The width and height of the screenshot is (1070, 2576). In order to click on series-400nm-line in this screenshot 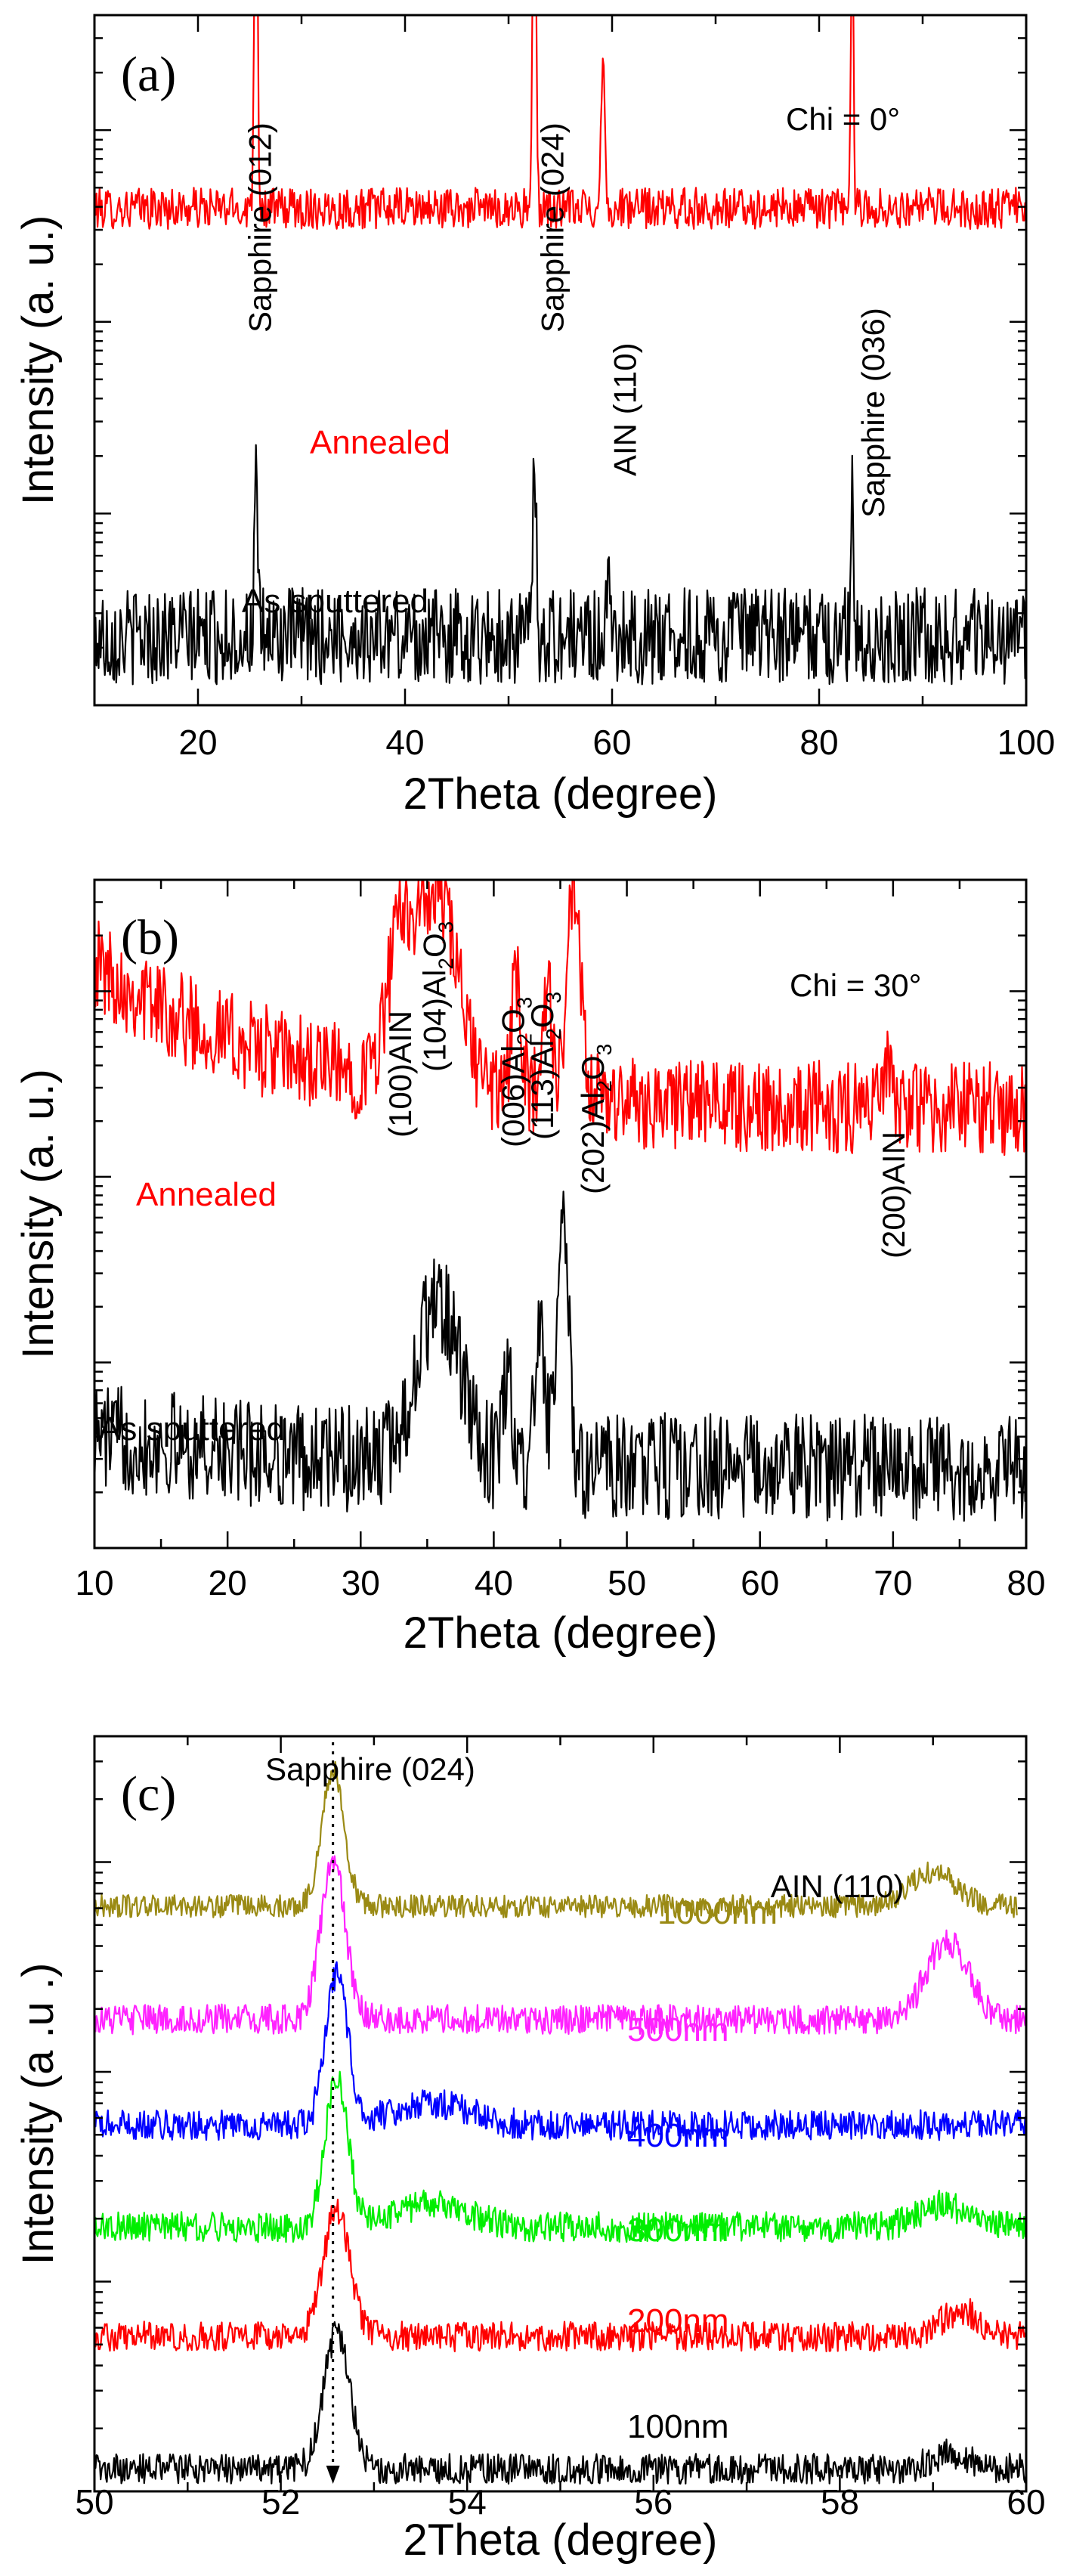, I will do `click(560, 2051)`.